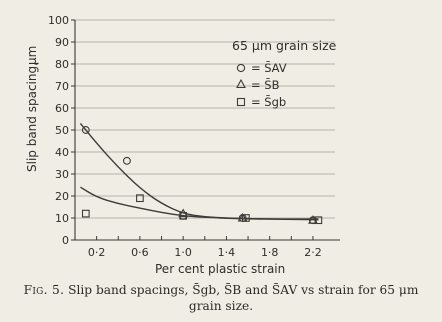 Image resolution: width=442 pixels, height=322 pixels. Describe the element at coordinates (44, 290) in the screenshot. I see `figure-number: Fig. 5.` at that location.